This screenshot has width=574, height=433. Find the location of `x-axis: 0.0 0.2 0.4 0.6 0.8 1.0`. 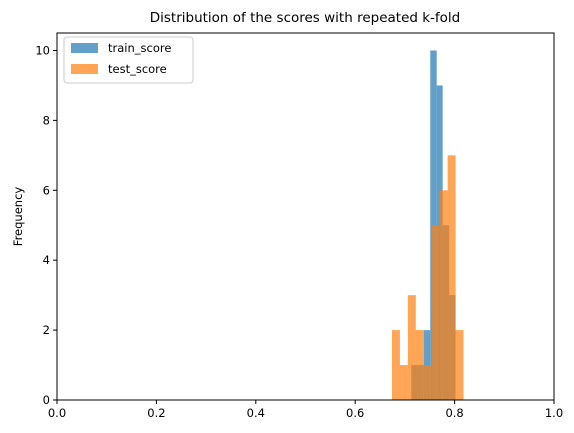

x-axis: 0.0 0.2 0.4 0.6 0.8 1.0 is located at coordinates (305, 410).